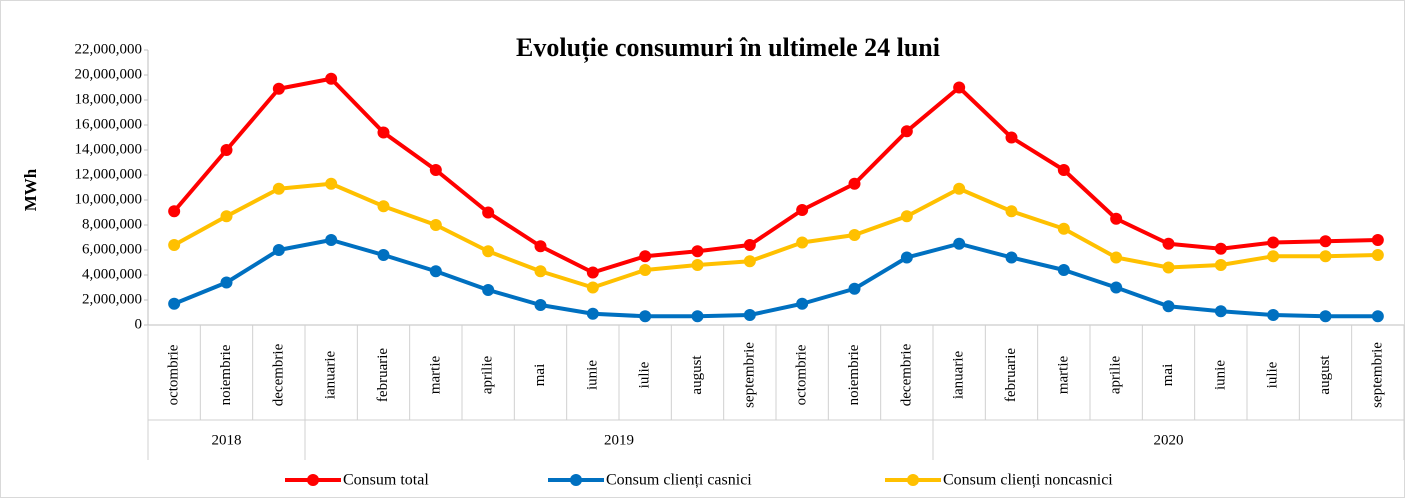 Image resolution: width=1406 pixels, height=499 pixels. What do you see at coordinates (227, 440) in the screenshot?
I see `x-group-label: 2018` at bounding box center [227, 440].